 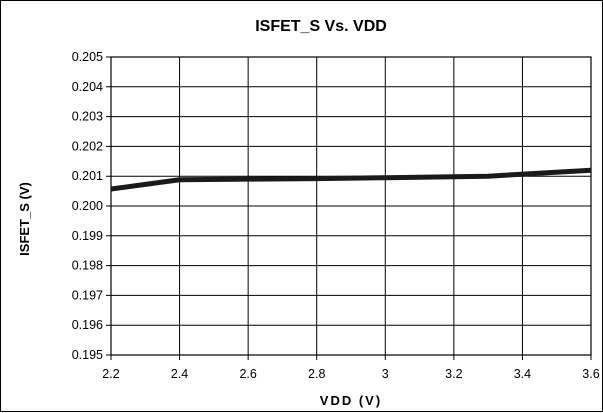 I want to click on y-tick-label: 0.203, so click(x=87, y=117).